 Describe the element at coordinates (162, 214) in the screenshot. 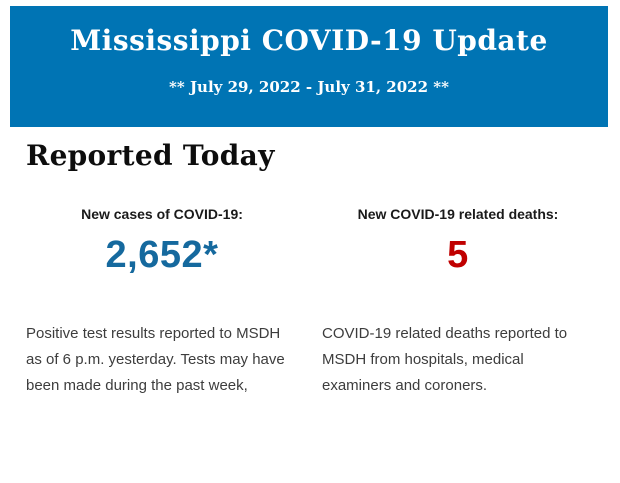

I see `new-cases-label: New cases of COVID-19:` at that location.